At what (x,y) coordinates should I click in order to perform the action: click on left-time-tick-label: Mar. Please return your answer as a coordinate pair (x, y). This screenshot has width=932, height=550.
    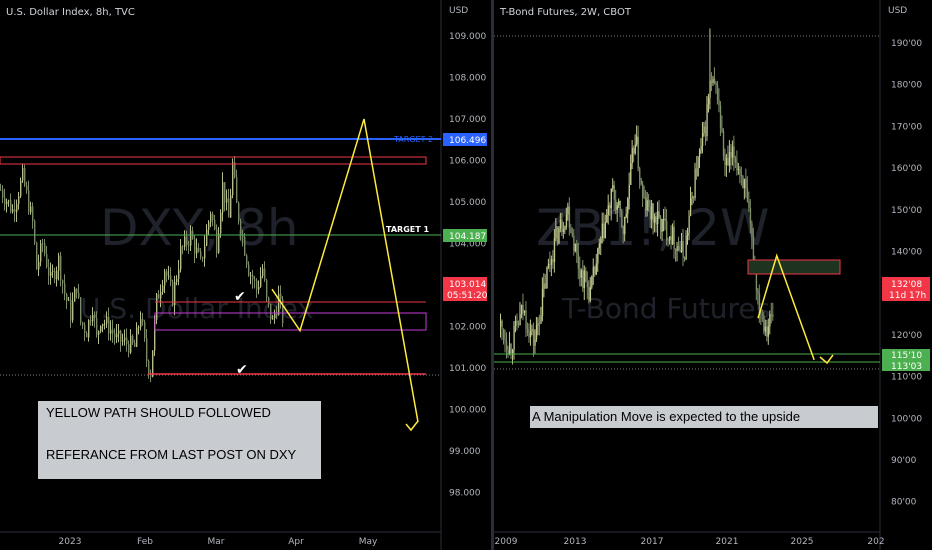
    Looking at the image, I should click on (216, 542).